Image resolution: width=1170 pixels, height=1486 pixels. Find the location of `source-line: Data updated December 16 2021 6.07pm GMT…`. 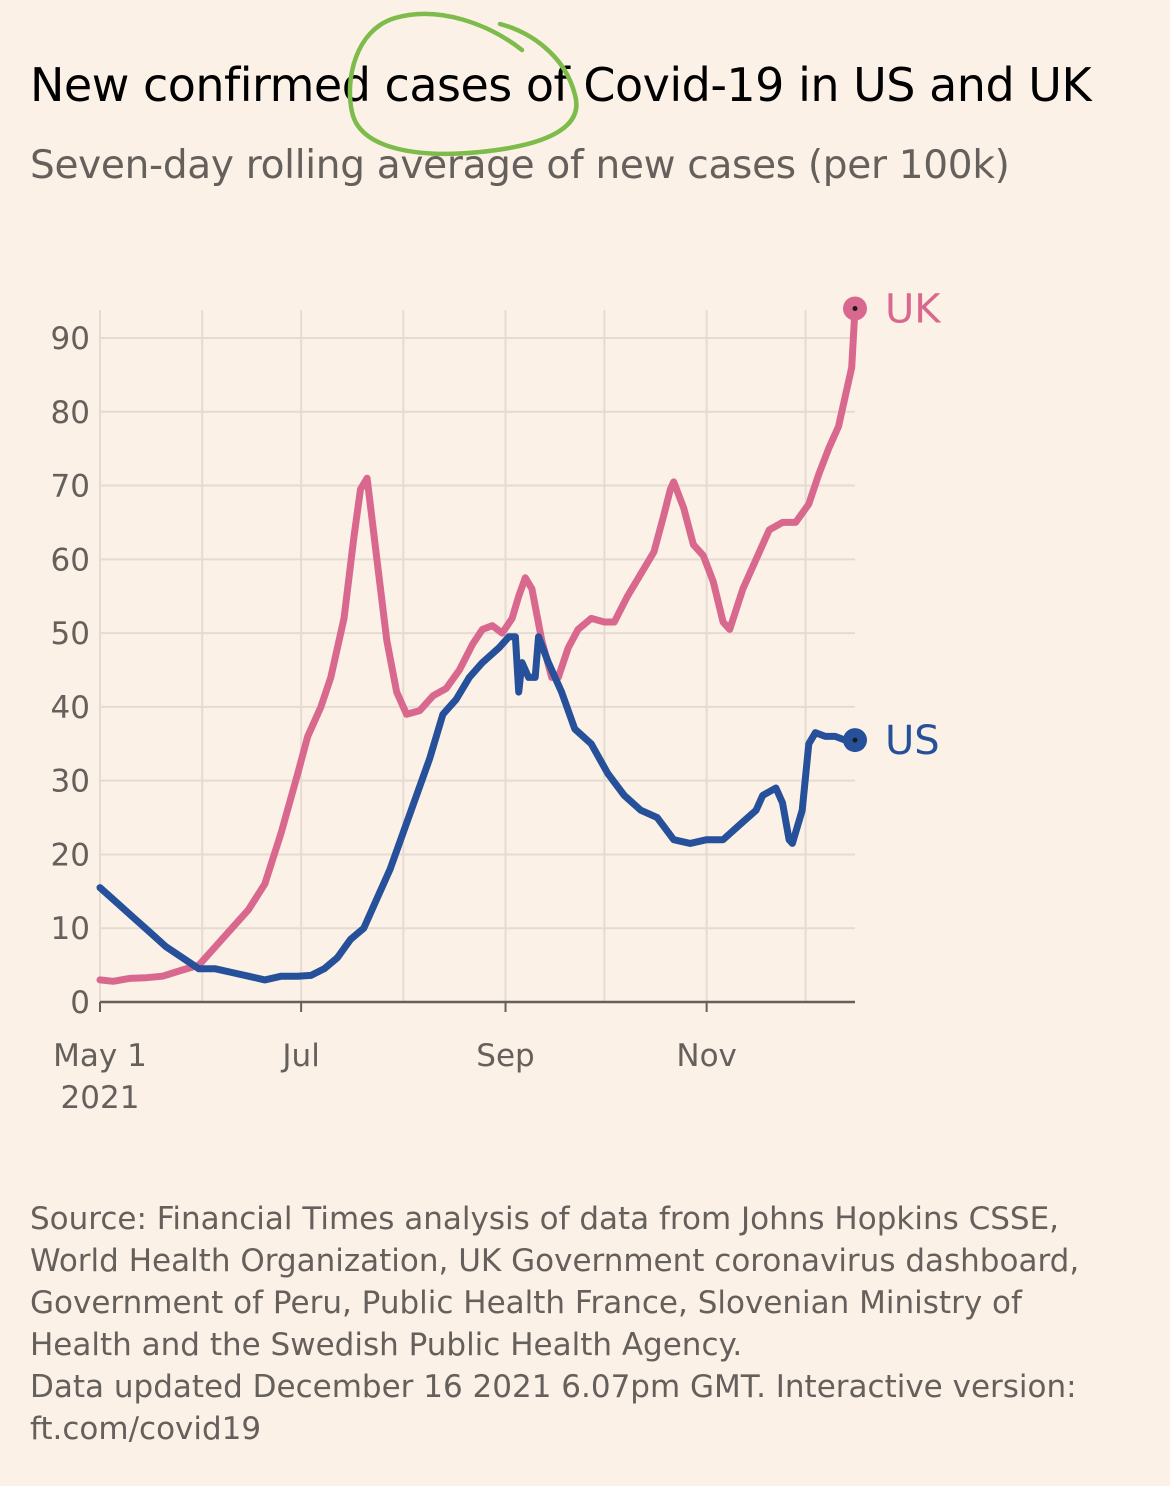

source-line: Data updated December 16 2021 6.07pm GMT… is located at coordinates (553, 1387).